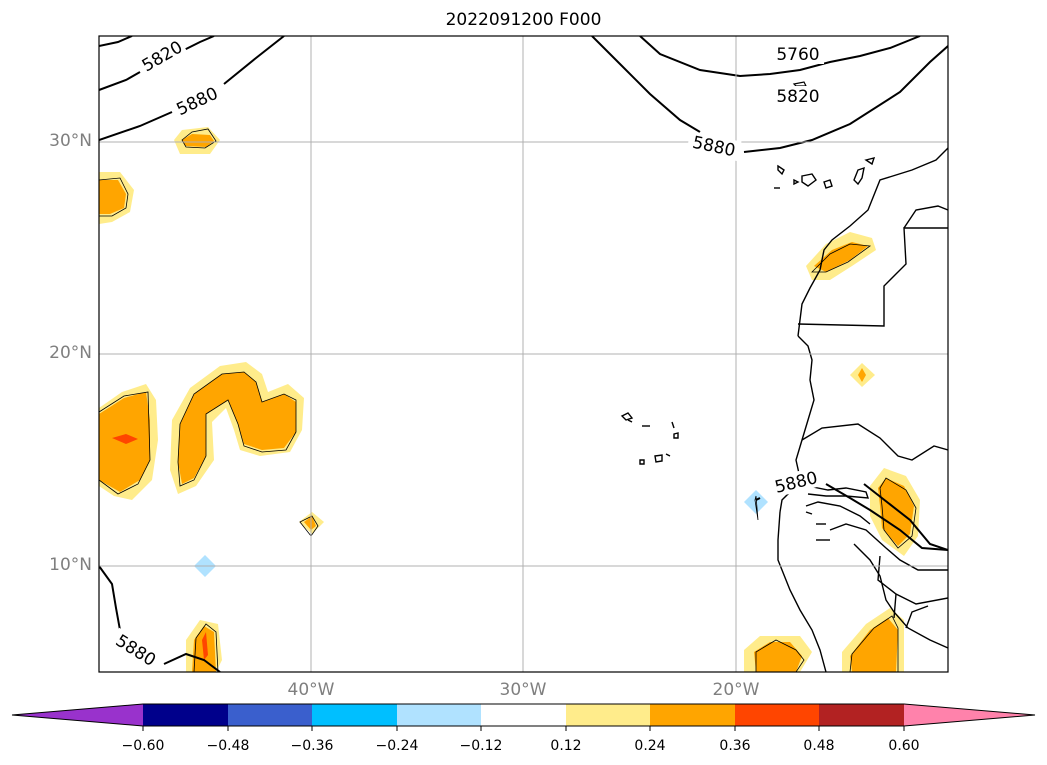 The height and width of the screenshot is (765, 1047). What do you see at coordinates (77, 715) in the screenshot?
I see `colorbar-extend-low` at bounding box center [77, 715].